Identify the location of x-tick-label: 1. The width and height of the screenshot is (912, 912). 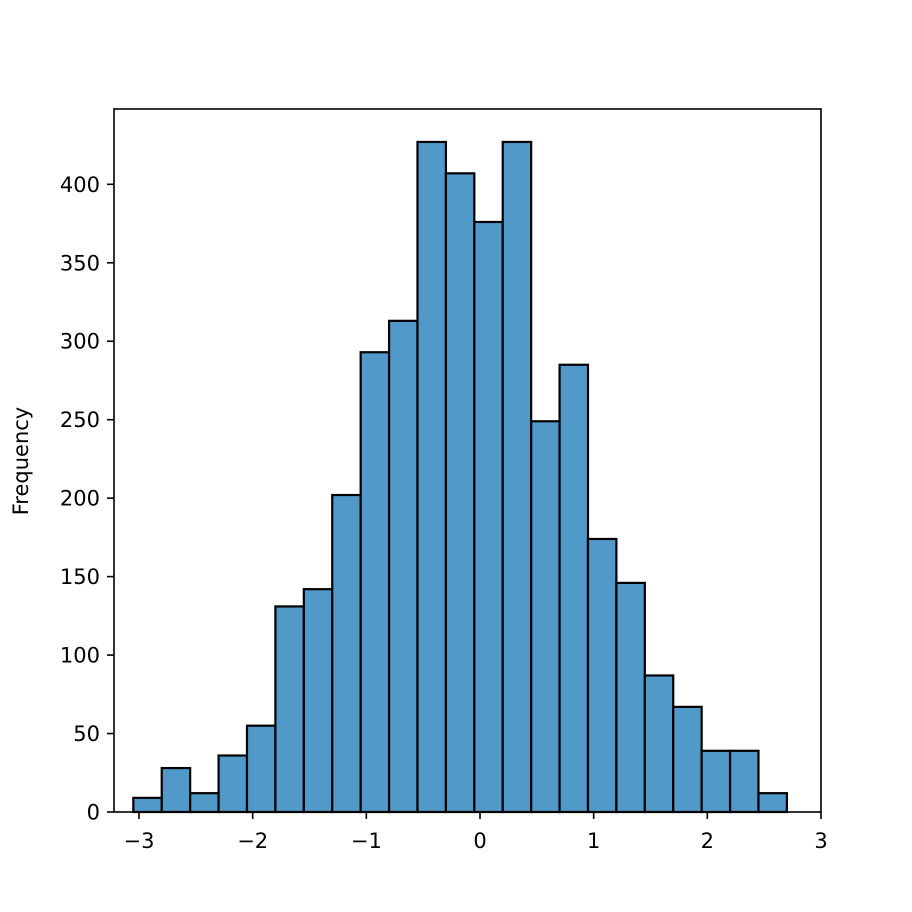
(593, 841).